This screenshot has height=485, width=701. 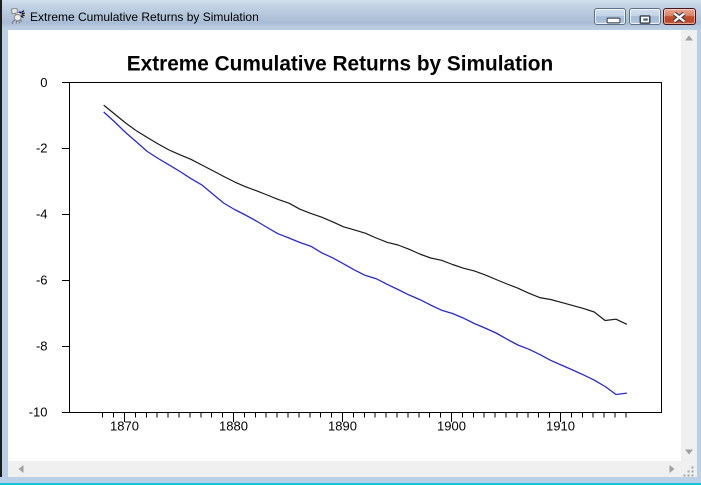 What do you see at coordinates (38, 411) in the screenshot?
I see `svg-text: -10` at bounding box center [38, 411].